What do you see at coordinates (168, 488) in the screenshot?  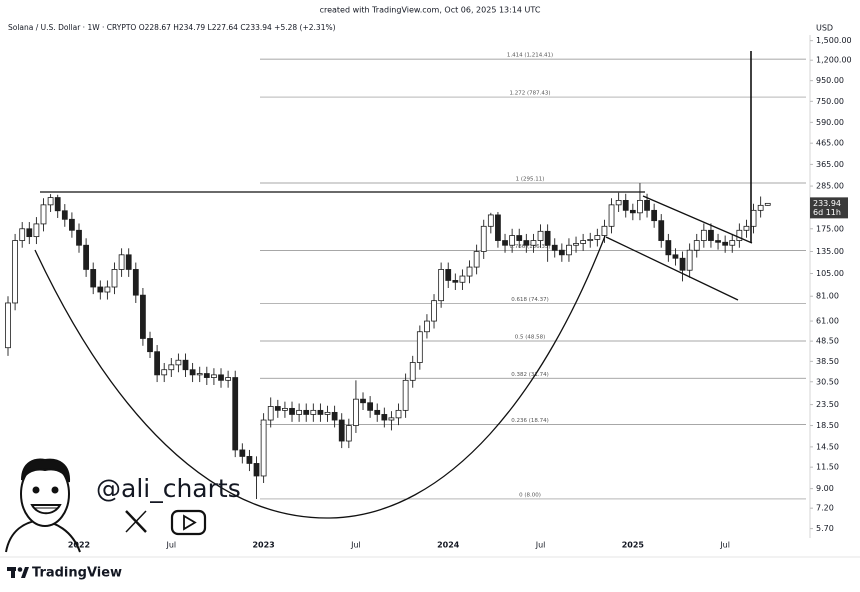 I see `watermark-handle: @ali_charts` at bounding box center [168, 488].